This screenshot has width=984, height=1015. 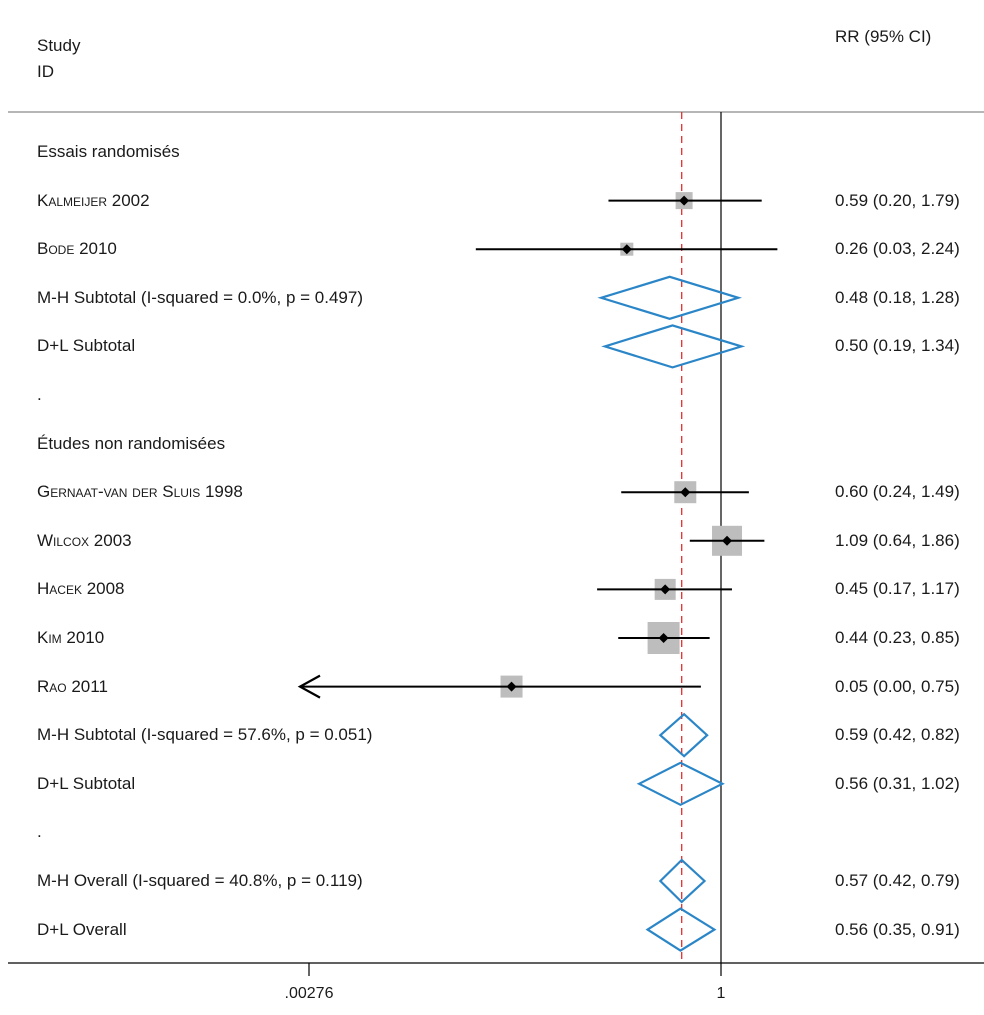 I want to click on ci-text: 0.57 (0.42, 0.79), so click(x=897, y=880).